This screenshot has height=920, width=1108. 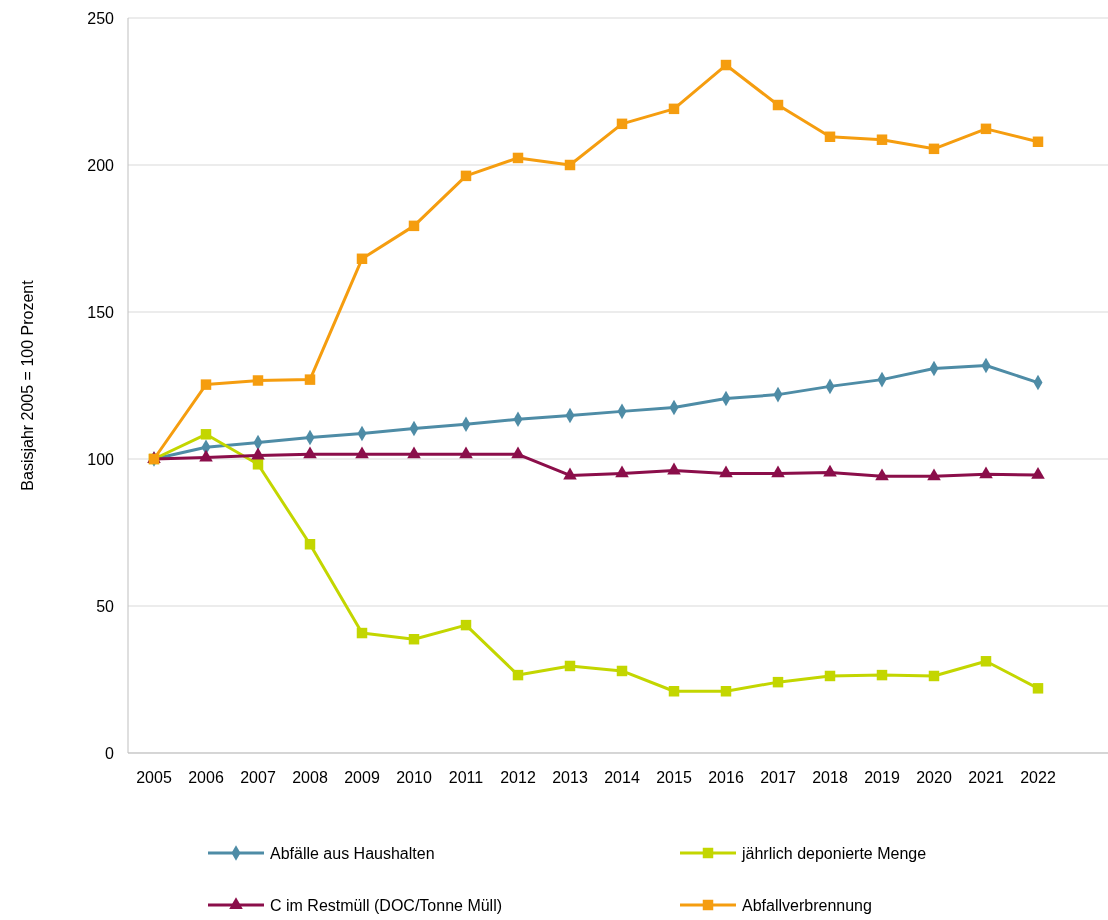 I want to click on x-tick-label: 2005, so click(x=154, y=777).